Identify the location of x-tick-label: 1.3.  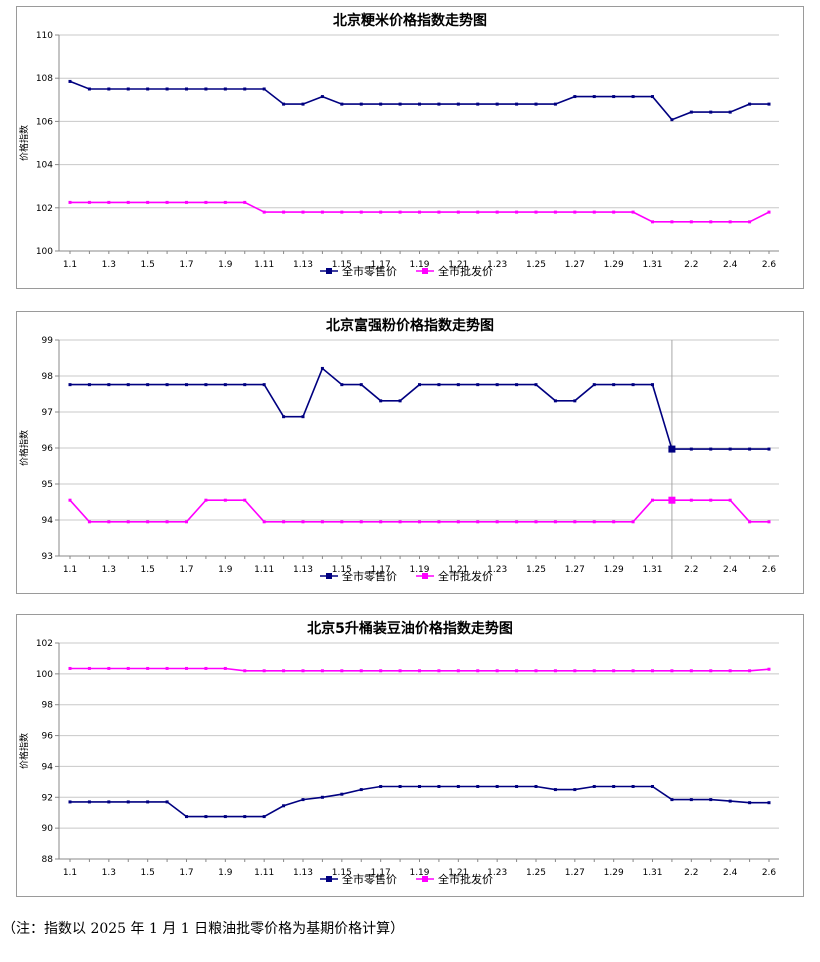
(109, 570).